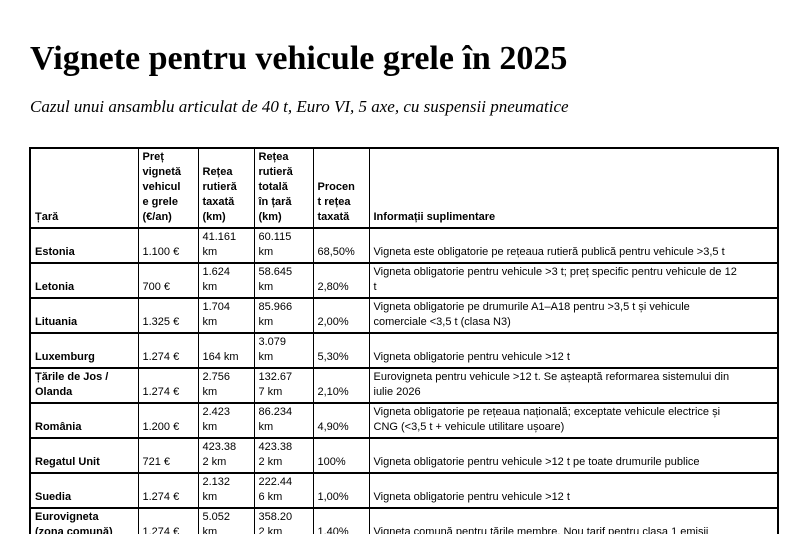 This screenshot has height=534, width=800. What do you see at coordinates (226, 315) in the screenshot?
I see `taxed-network-cell: 1.704 km` at bounding box center [226, 315].